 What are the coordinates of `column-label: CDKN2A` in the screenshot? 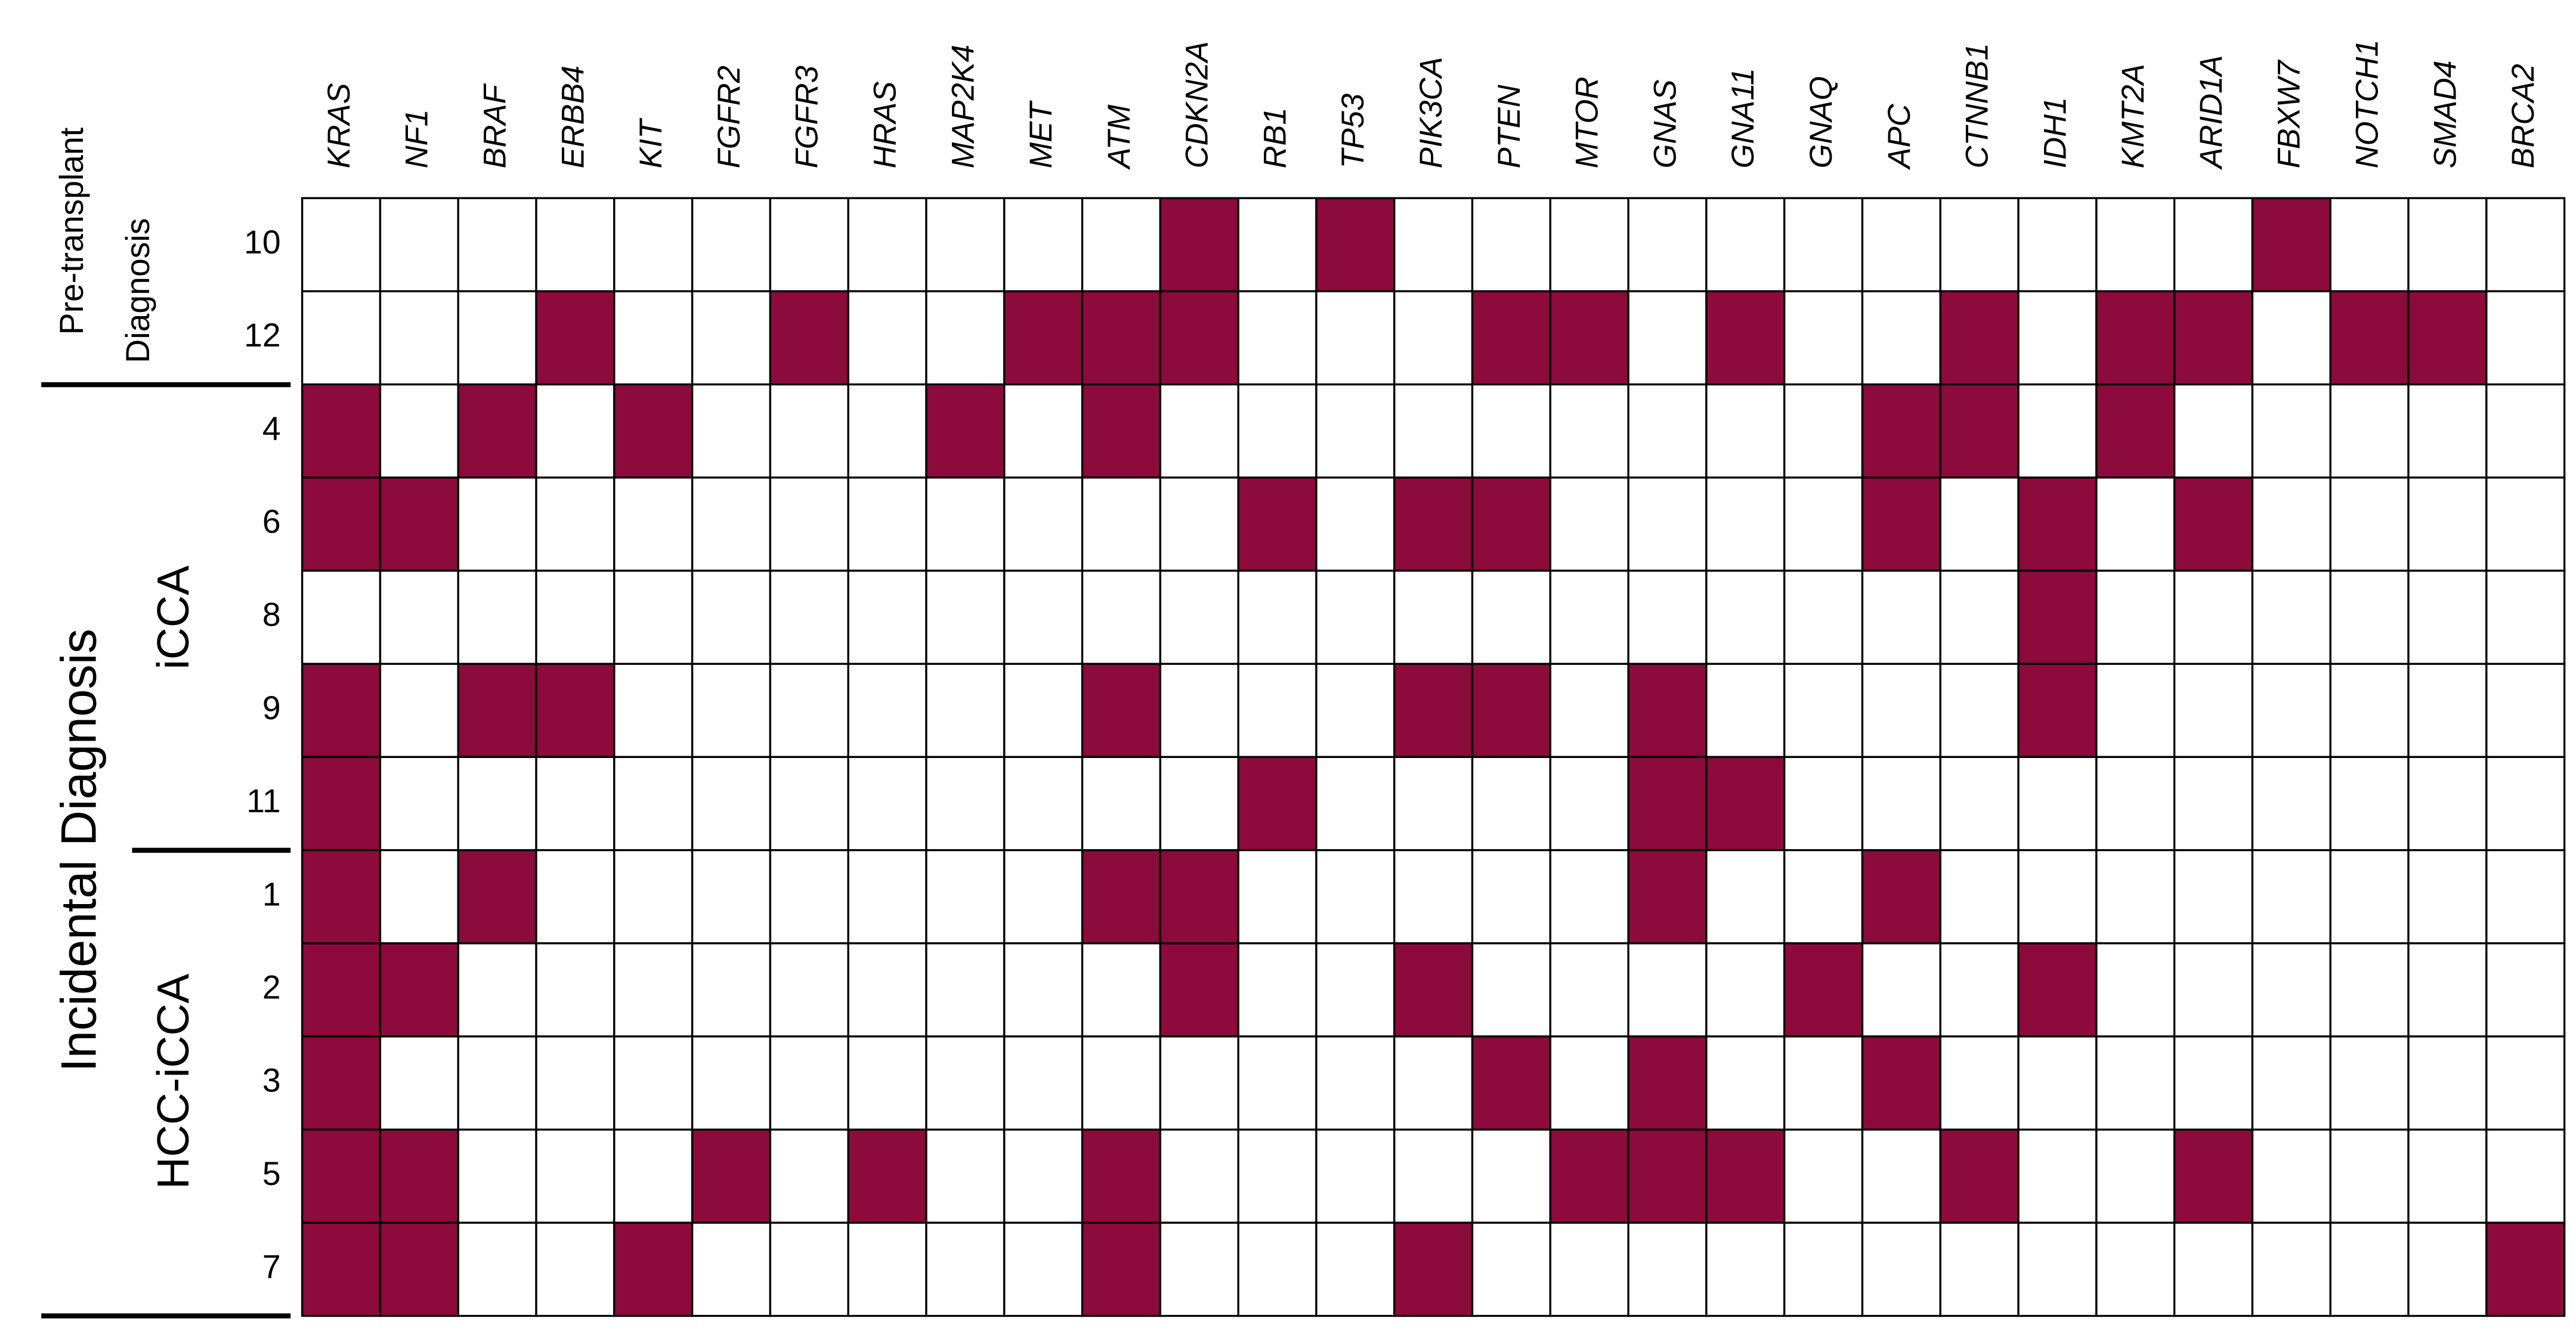 It's located at (1197, 104).